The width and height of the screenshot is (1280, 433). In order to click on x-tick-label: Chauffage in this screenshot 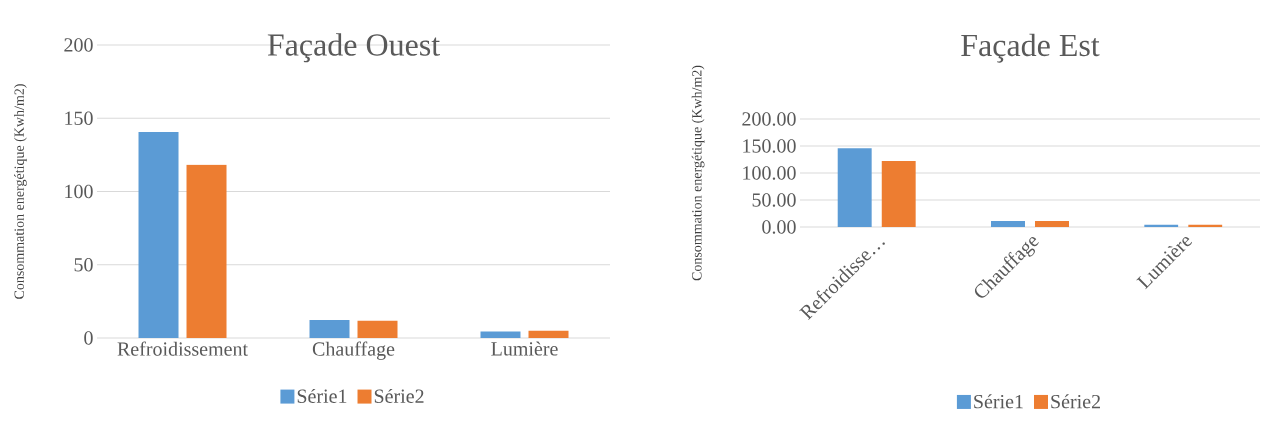, I will do `click(353, 350)`.